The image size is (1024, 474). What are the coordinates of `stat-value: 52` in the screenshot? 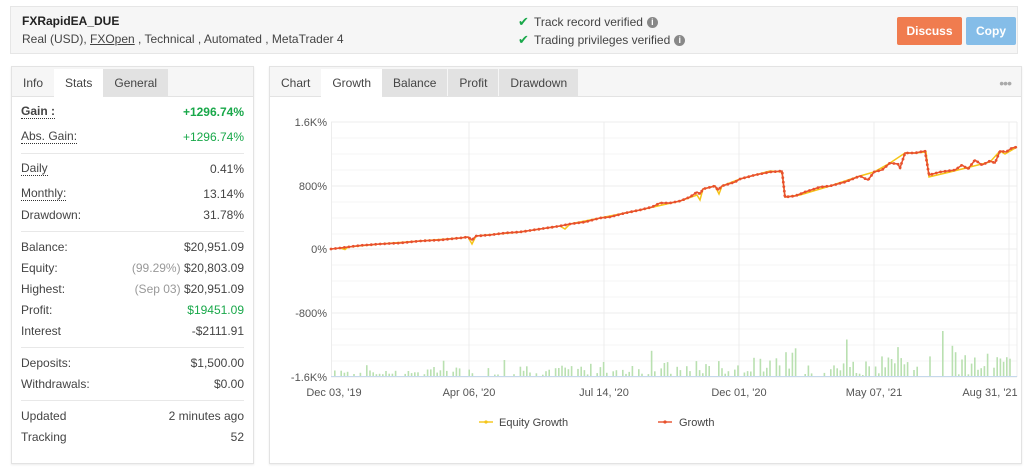 It's located at (237, 437).